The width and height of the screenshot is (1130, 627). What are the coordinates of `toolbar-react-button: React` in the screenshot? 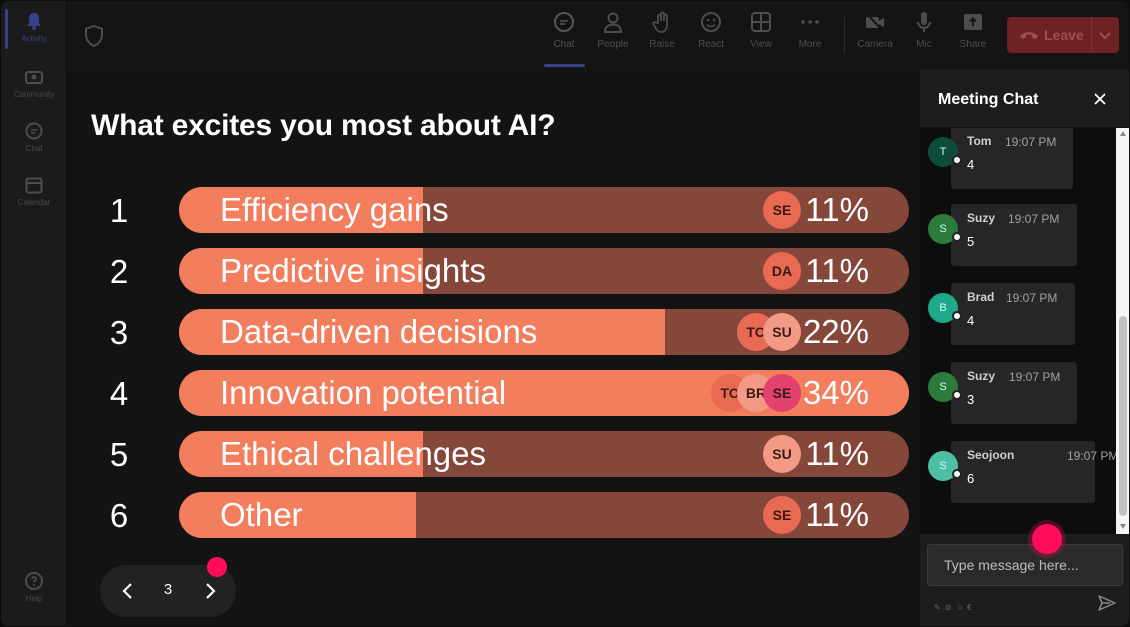 It's located at (711, 37).